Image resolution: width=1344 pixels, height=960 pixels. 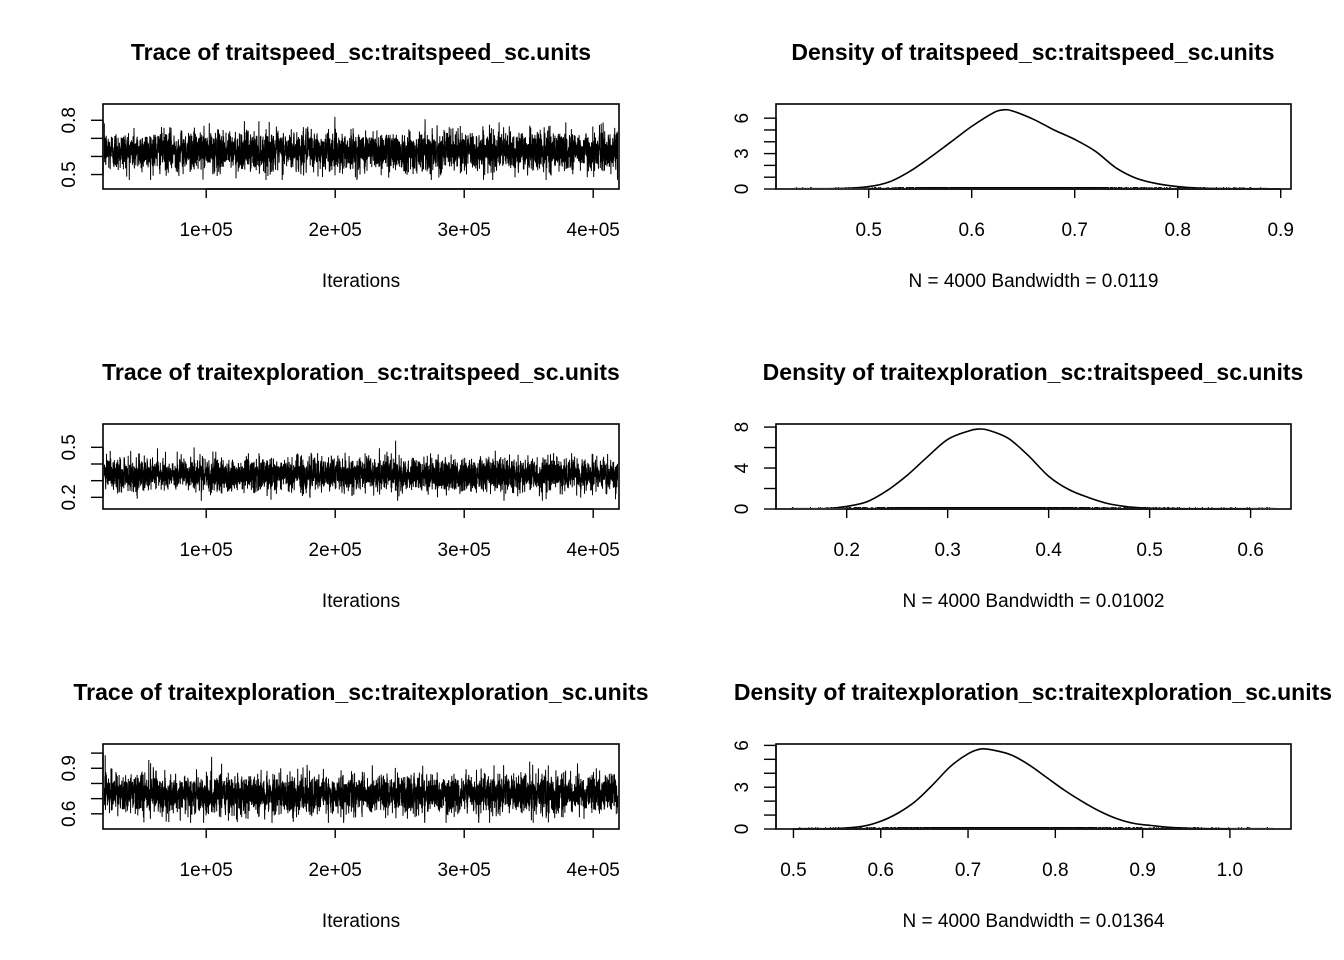 What do you see at coordinates (1033, 281) in the screenshot?
I see `x-axis-label: N = 4000 Bandwidth = 0.0119` at bounding box center [1033, 281].